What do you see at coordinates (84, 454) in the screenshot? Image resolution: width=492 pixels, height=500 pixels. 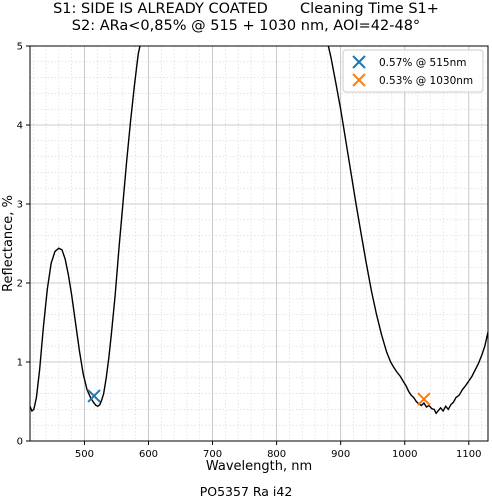 I see `x-tick-label: 500` at bounding box center [84, 454].